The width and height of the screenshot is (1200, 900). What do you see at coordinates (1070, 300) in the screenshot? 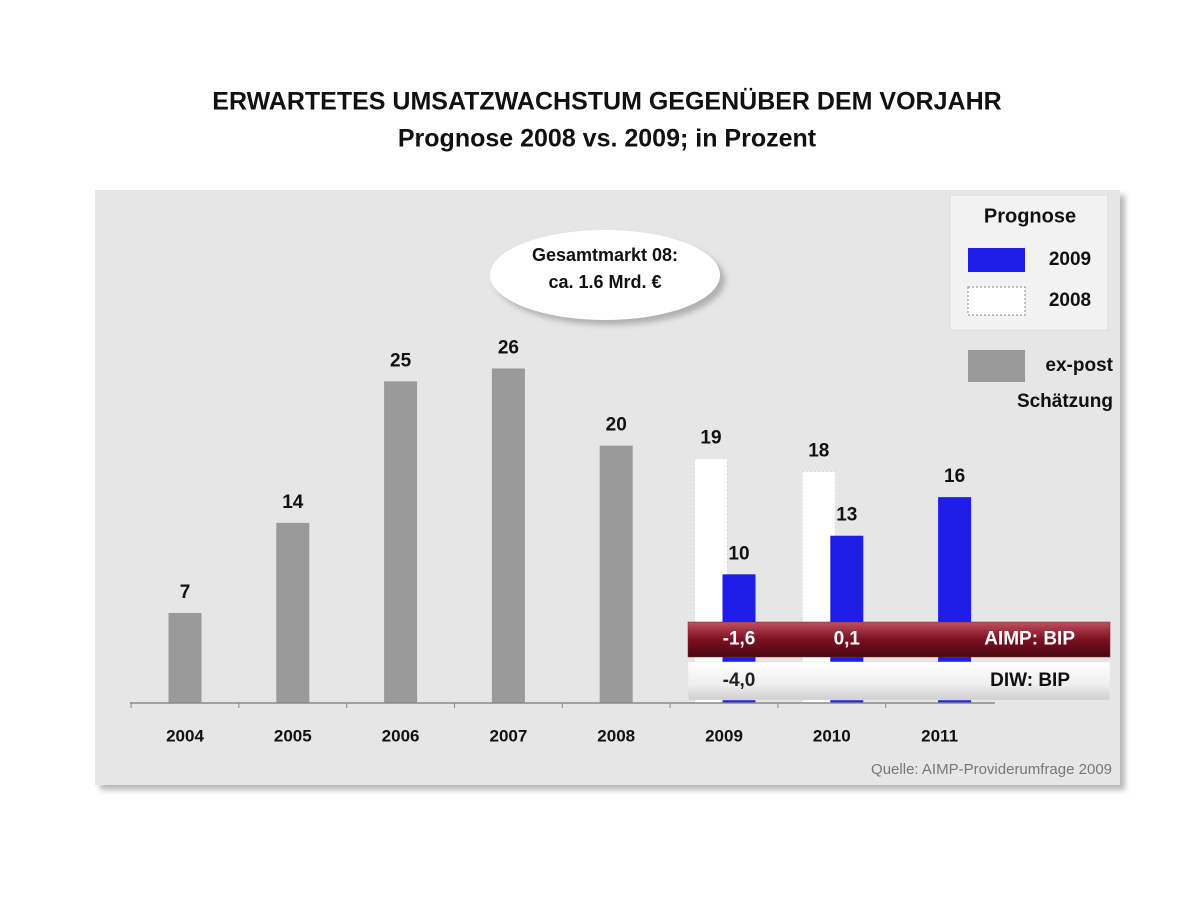
I see `legend-label: 2008` at bounding box center [1070, 300].